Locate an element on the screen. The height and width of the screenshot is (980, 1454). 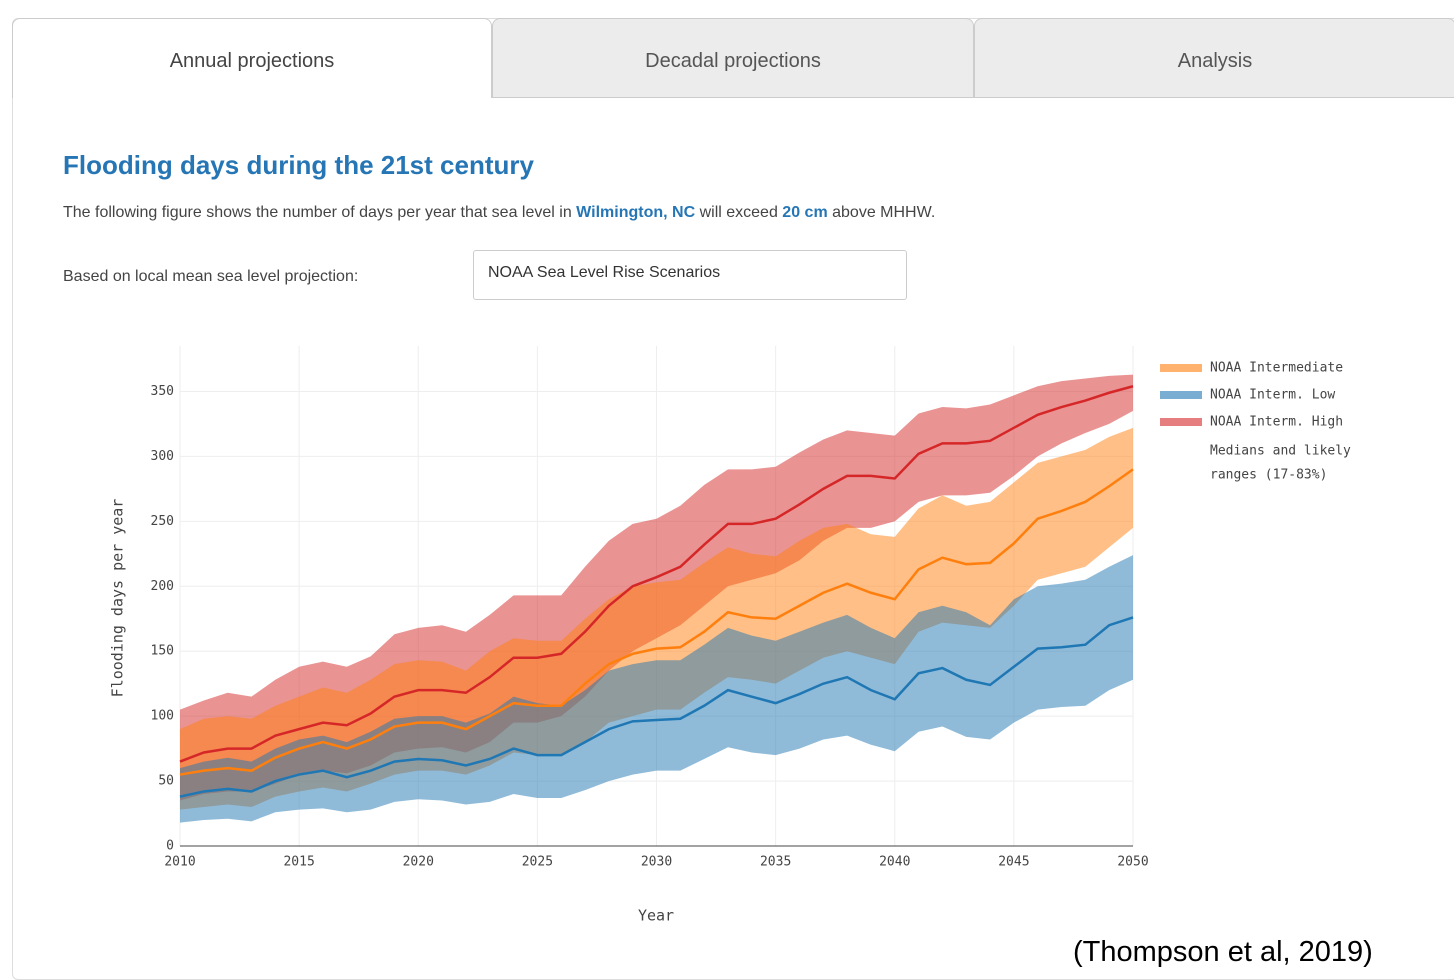
legend-note: ranges (17-83%) is located at coordinates (1268, 475).